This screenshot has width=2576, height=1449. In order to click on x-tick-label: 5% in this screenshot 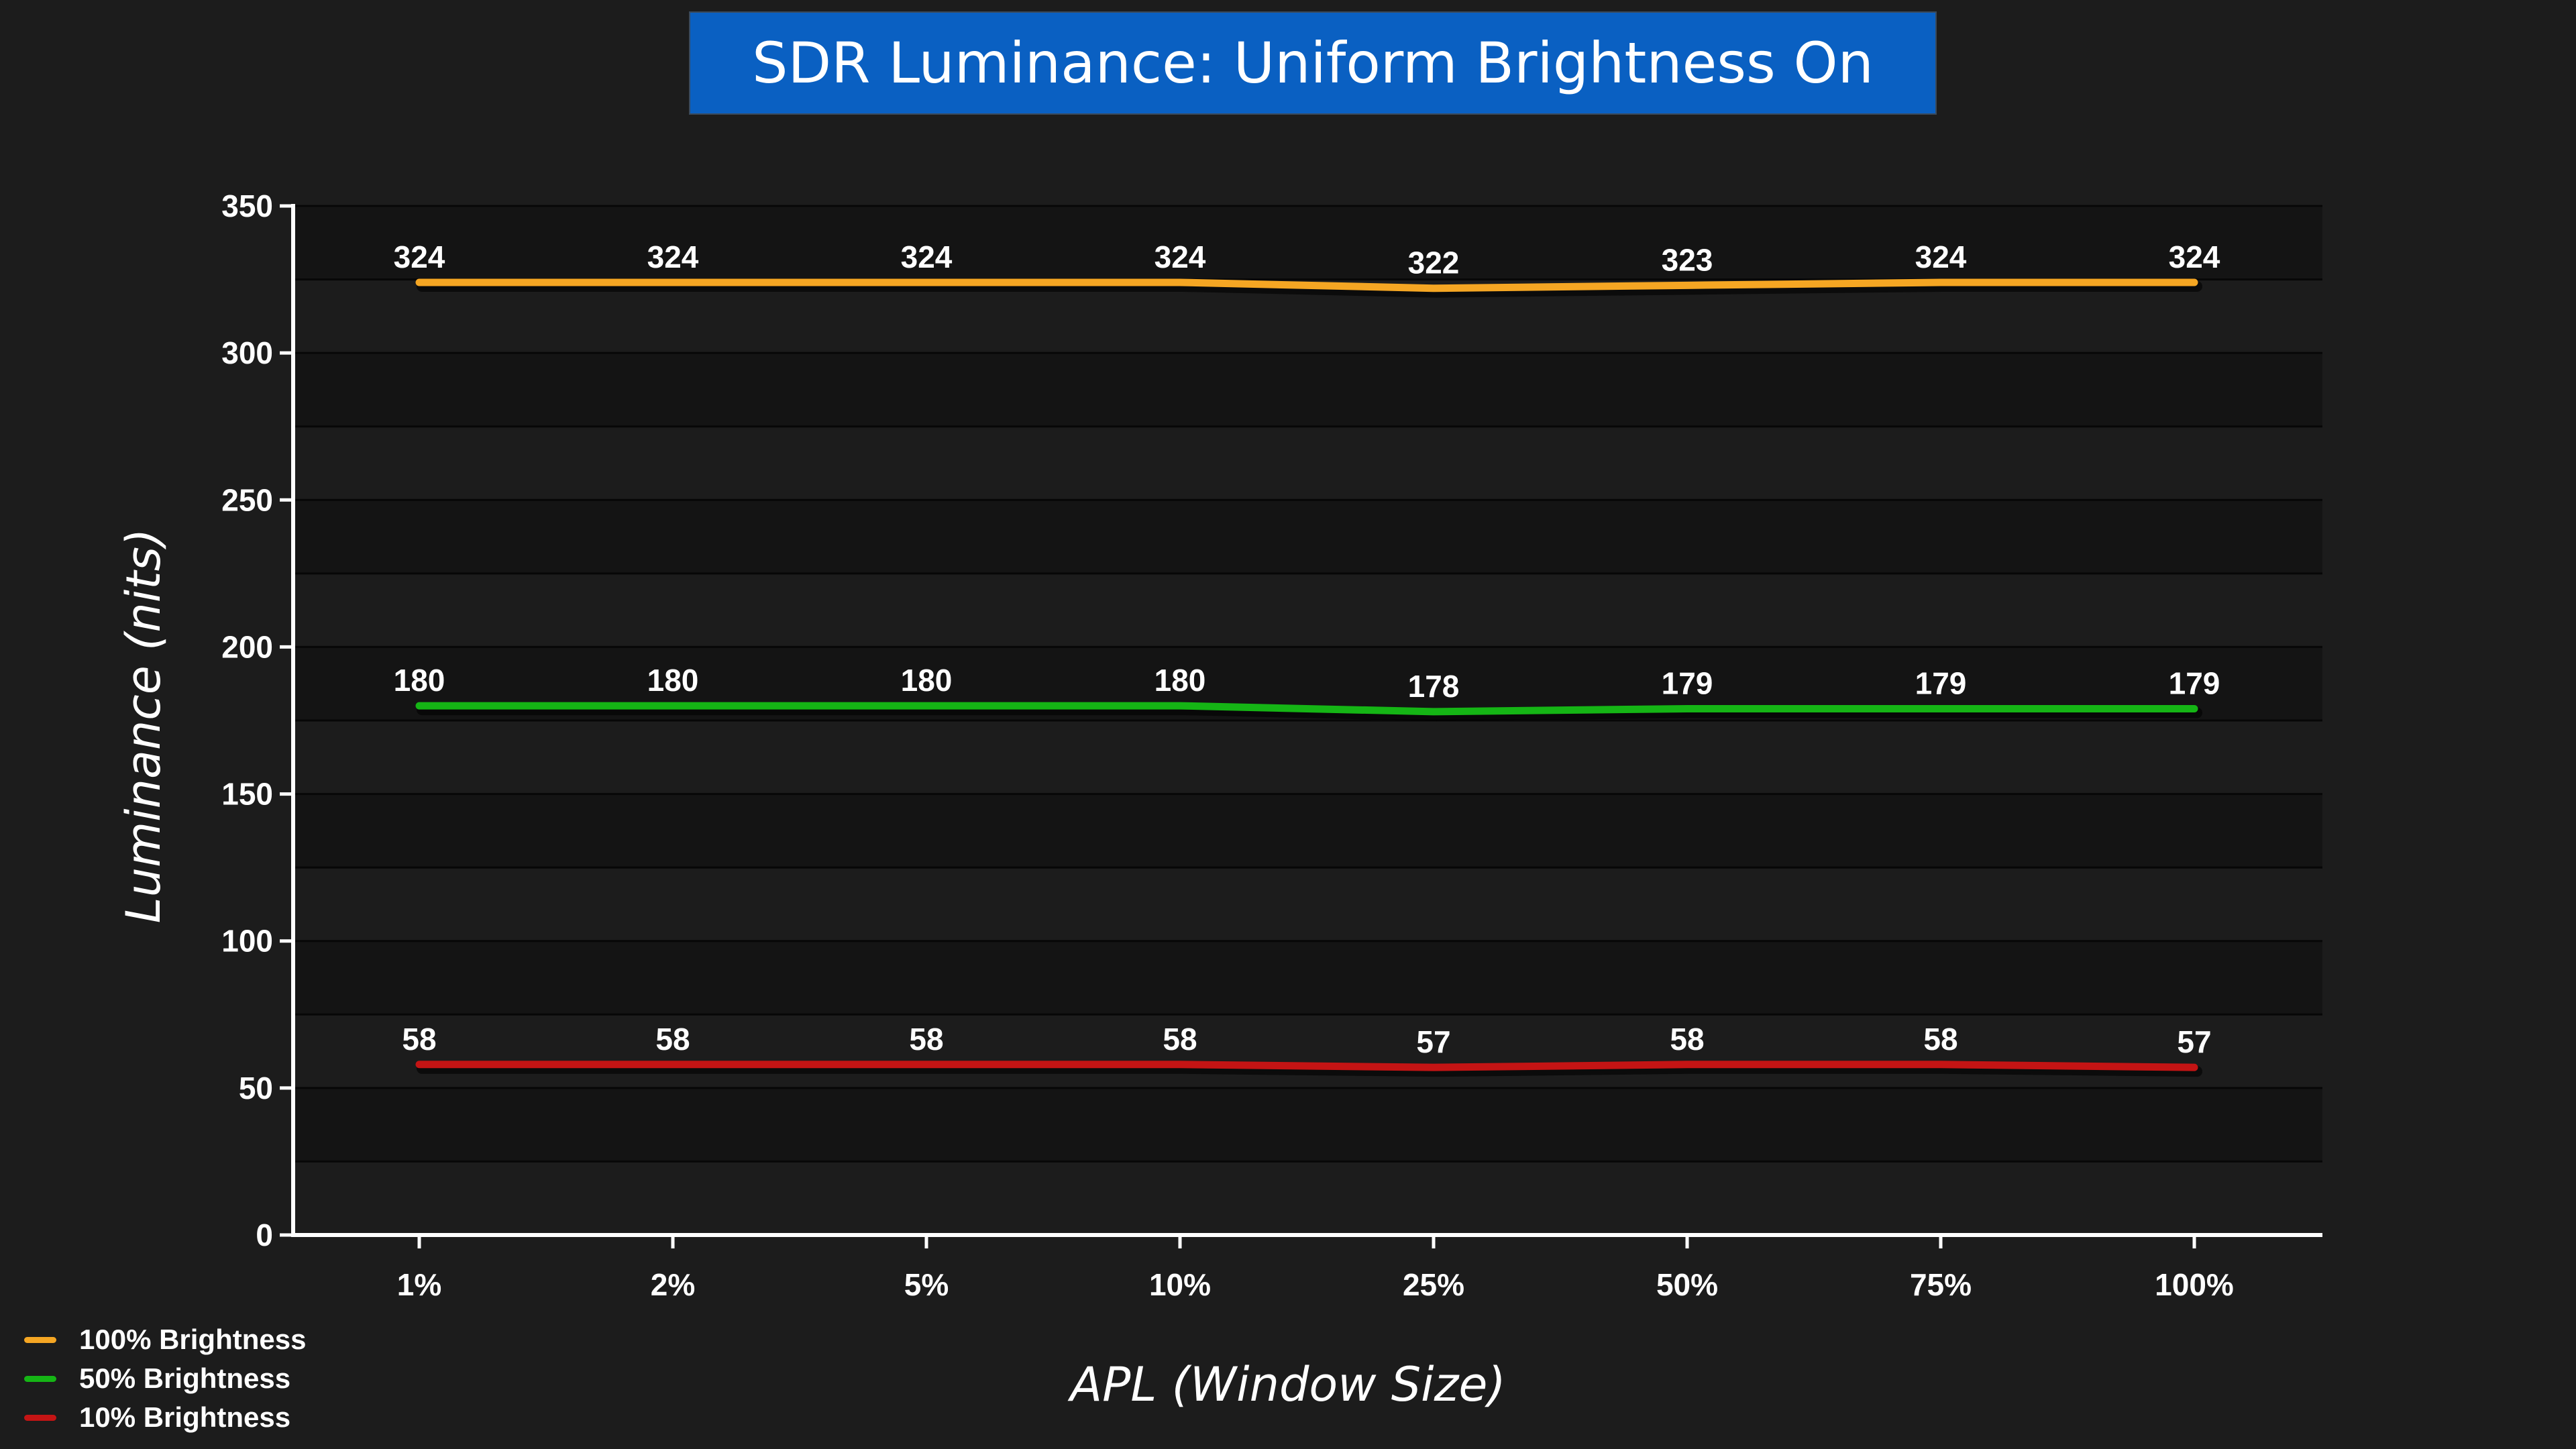, I will do `click(926, 1284)`.